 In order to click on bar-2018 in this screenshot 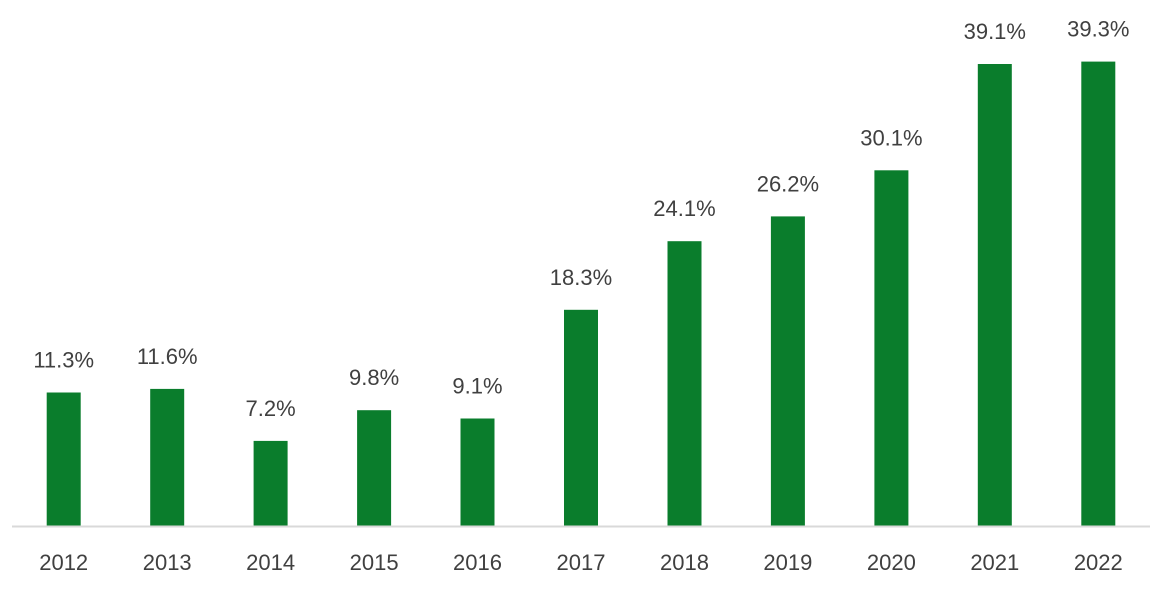, I will do `click(684, 383)`.